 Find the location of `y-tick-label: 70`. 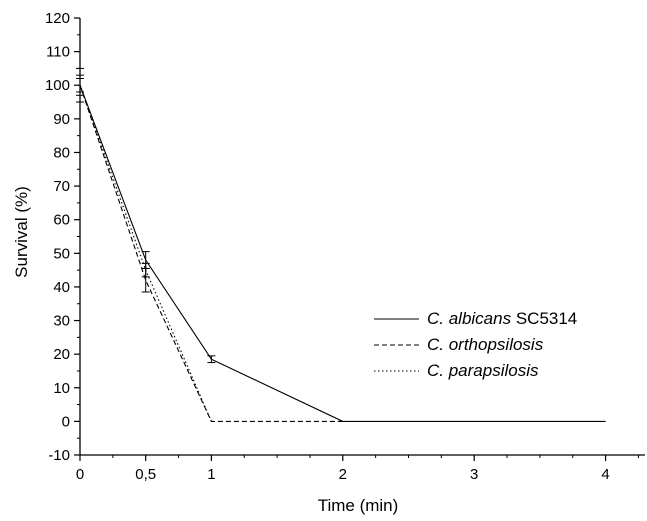

y-tick-label: 70 is located at coordinates (61, 186).